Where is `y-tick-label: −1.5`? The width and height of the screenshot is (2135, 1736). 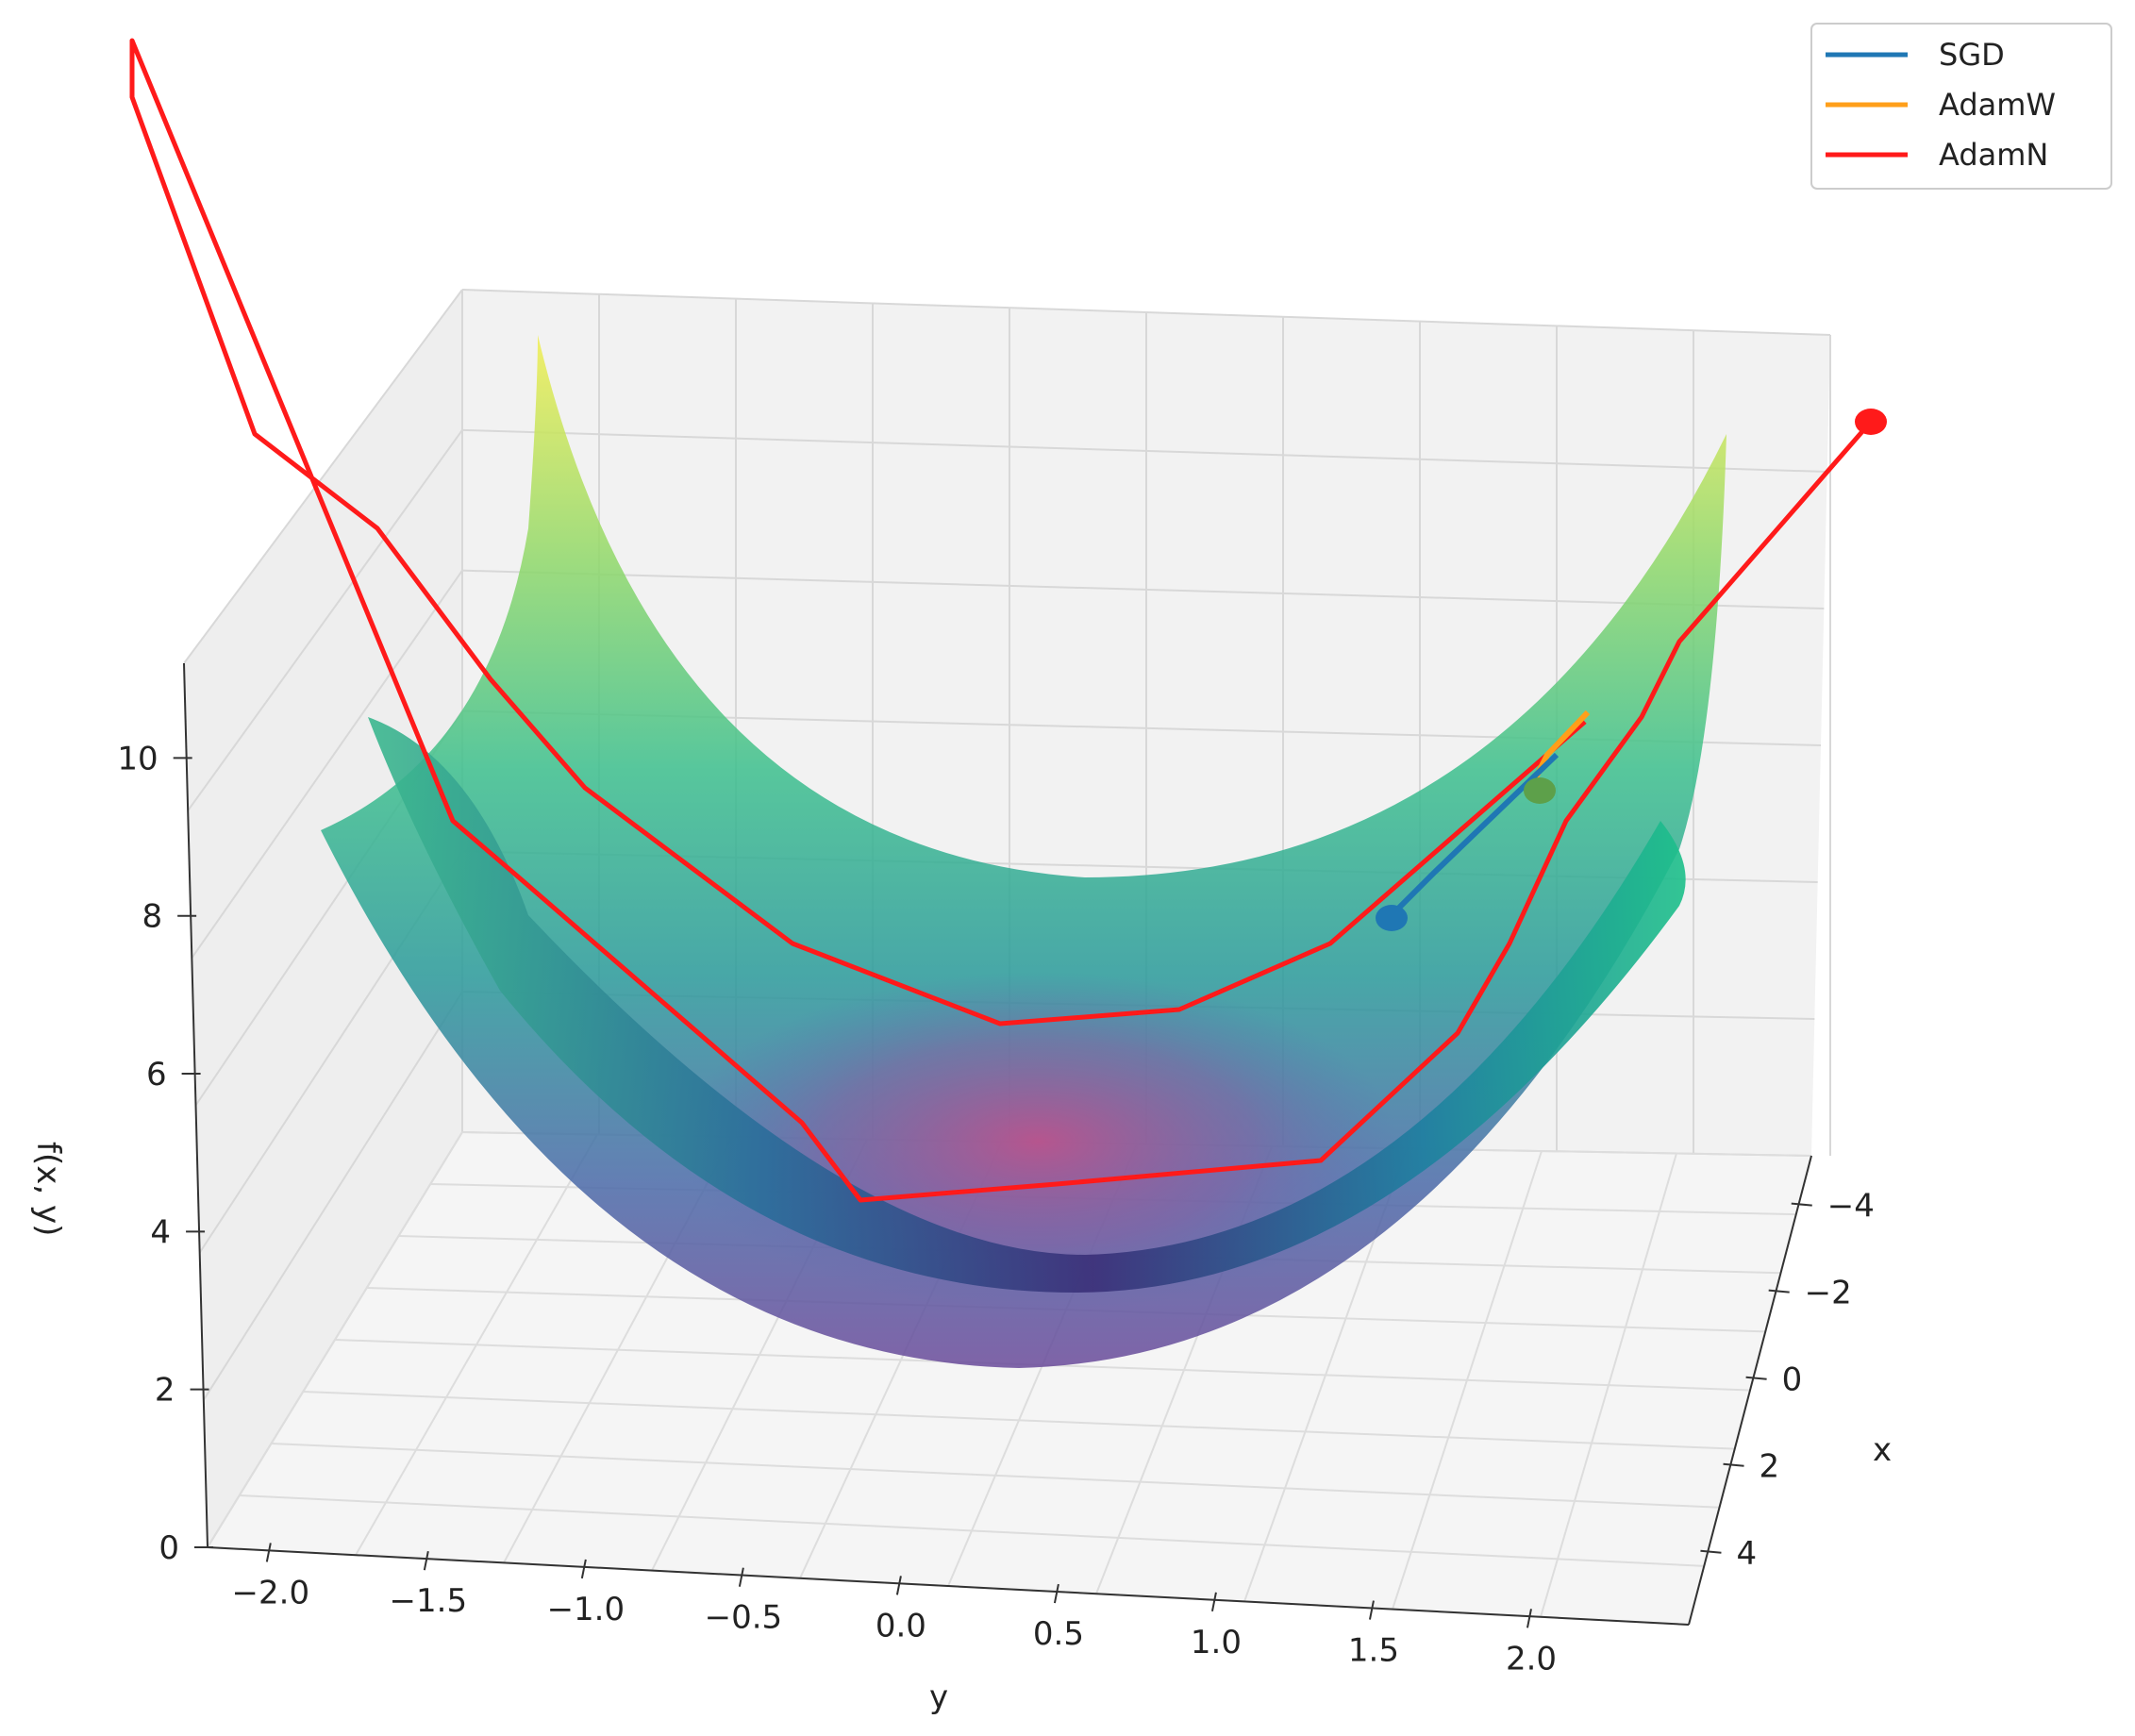
y-tick-label: −1.5 is located at coordinates (429, 1601).